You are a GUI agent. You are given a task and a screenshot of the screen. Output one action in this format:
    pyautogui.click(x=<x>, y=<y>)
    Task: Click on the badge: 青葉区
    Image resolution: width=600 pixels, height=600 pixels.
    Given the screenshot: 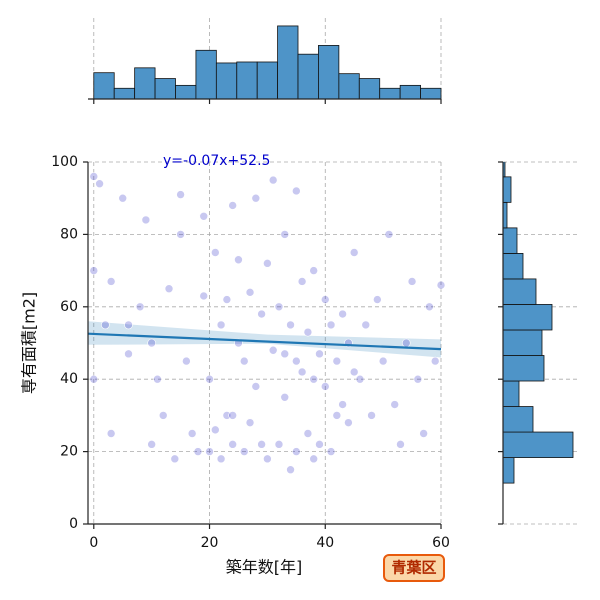 What is the action you would take?
    pyautogui.click(x=413, y=568)
    